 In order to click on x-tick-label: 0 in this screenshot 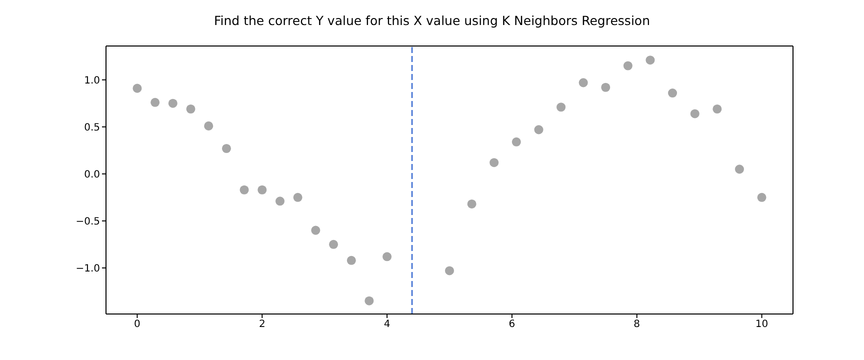, I will do `click(137, 324)`.